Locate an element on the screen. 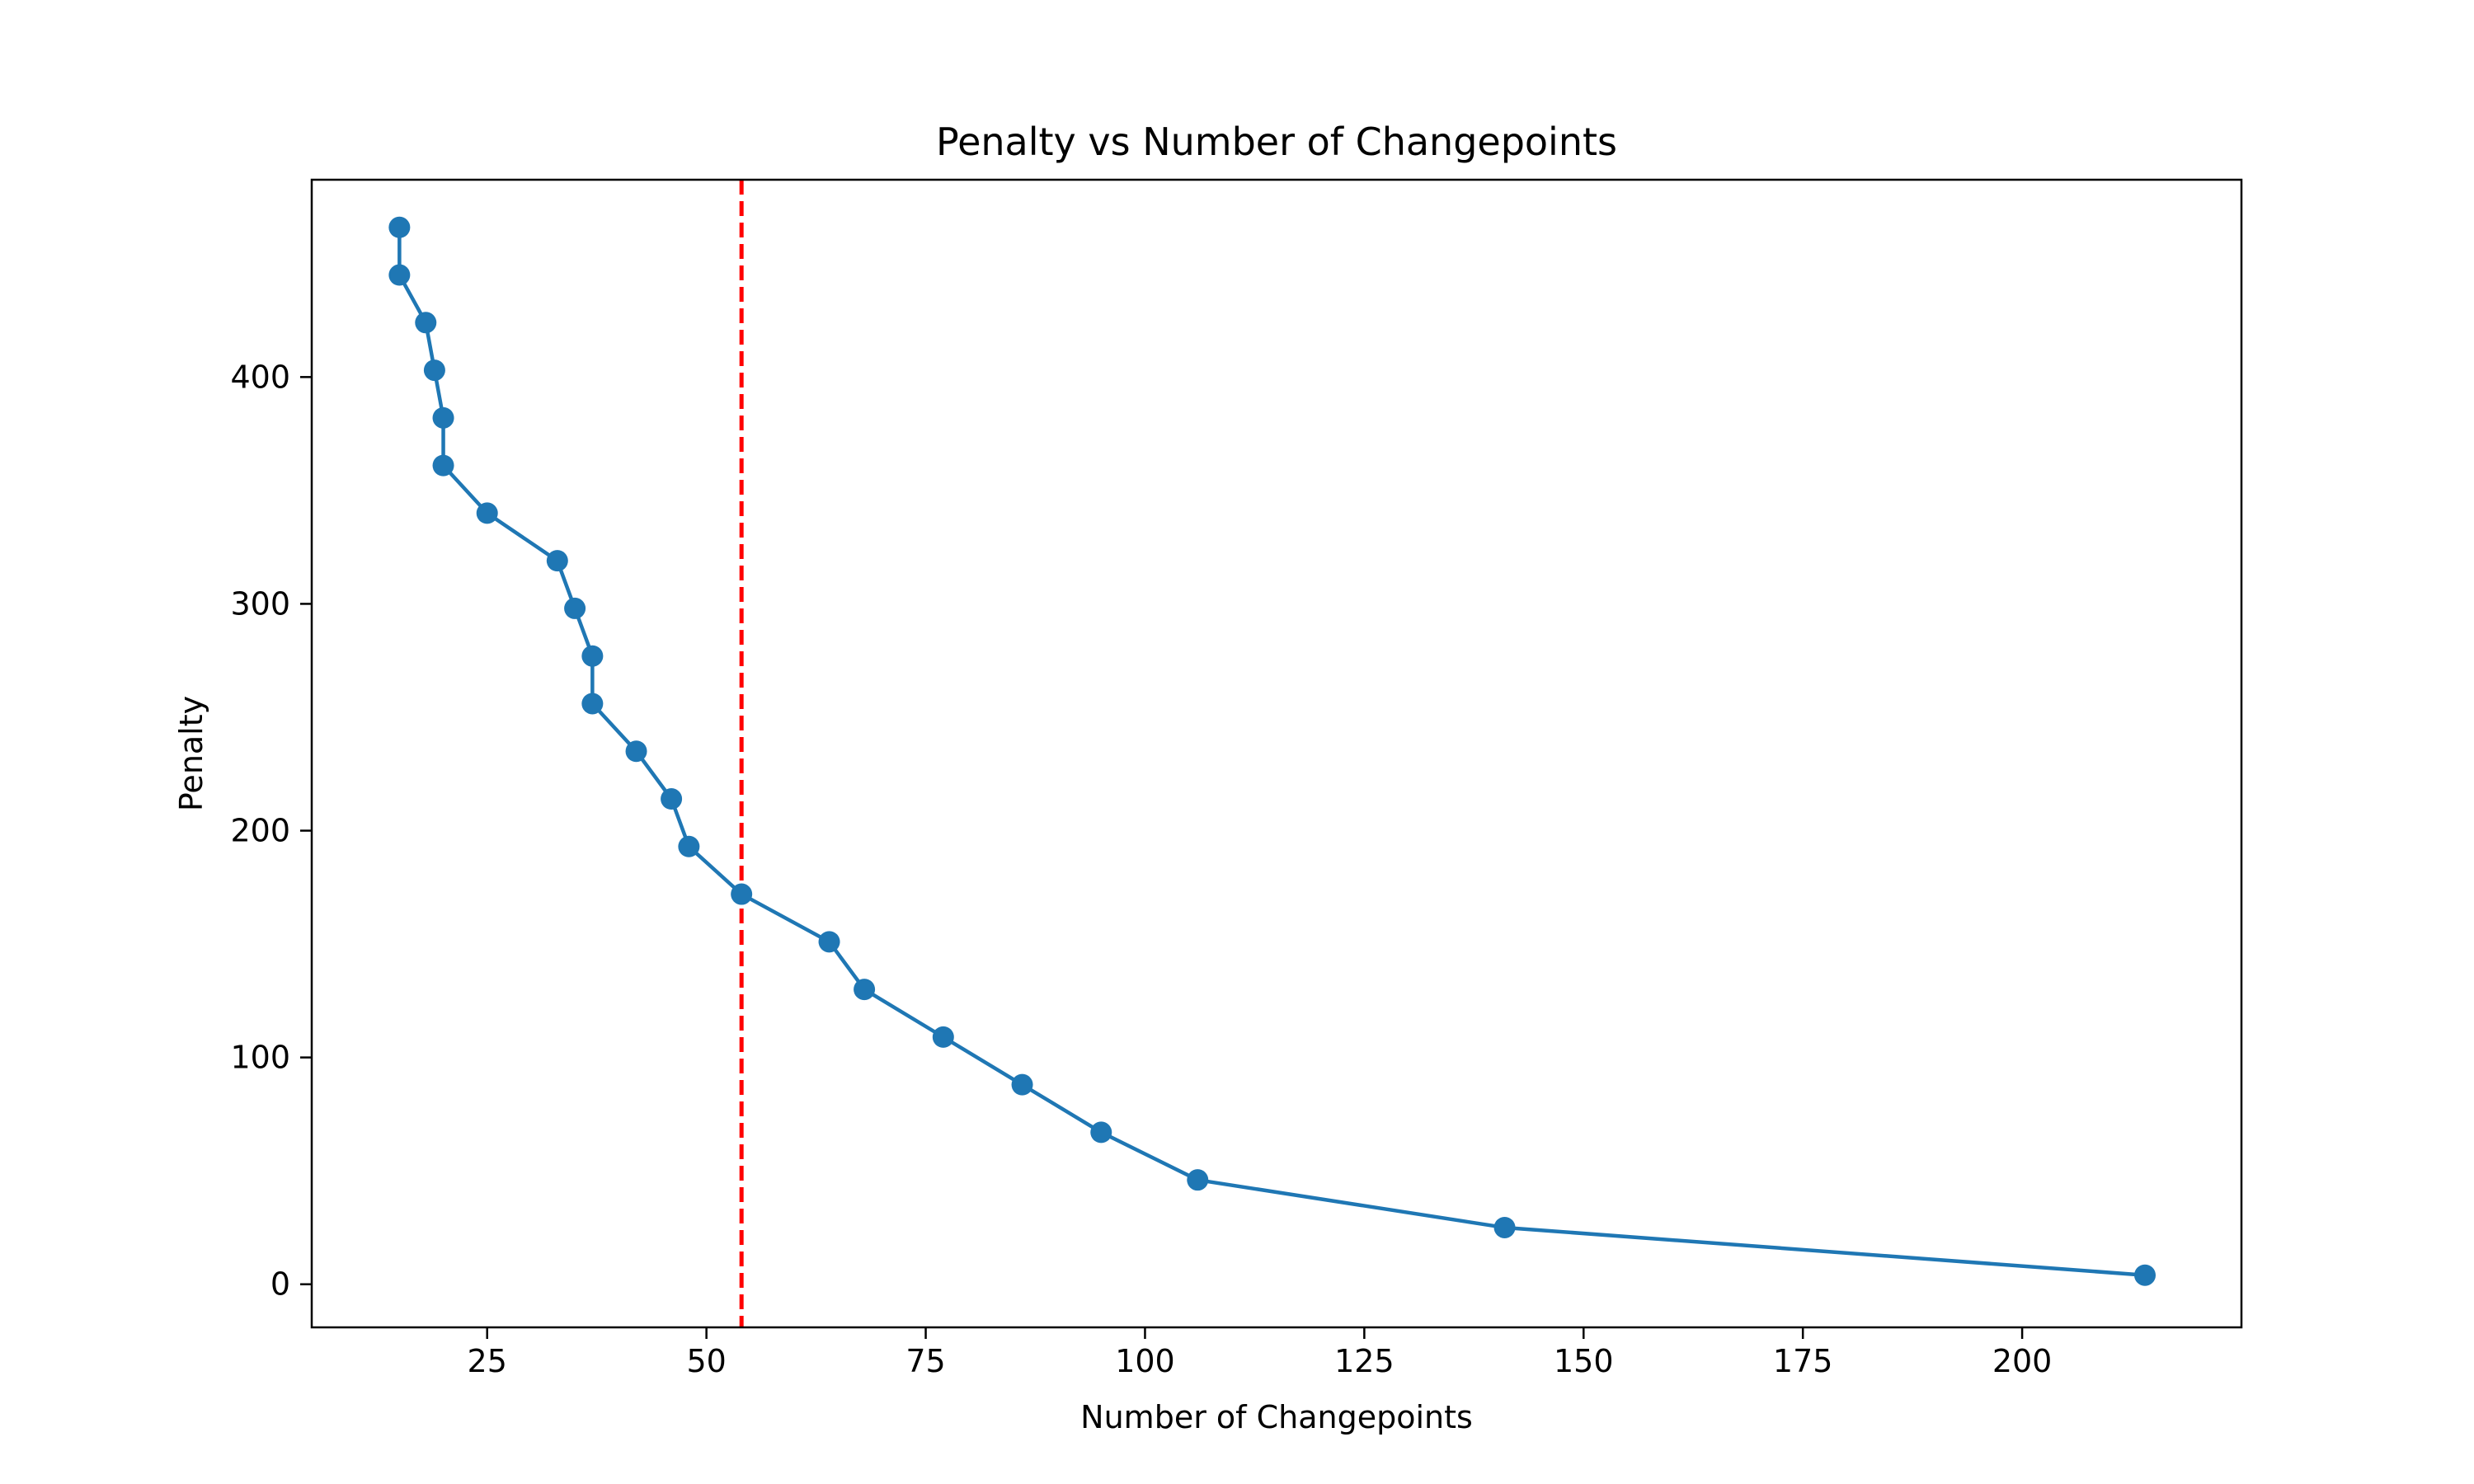 The image size is (2474, 1484). y-axis-ticks: 0 100 200 300 400 is located at coordinates (271, 831).